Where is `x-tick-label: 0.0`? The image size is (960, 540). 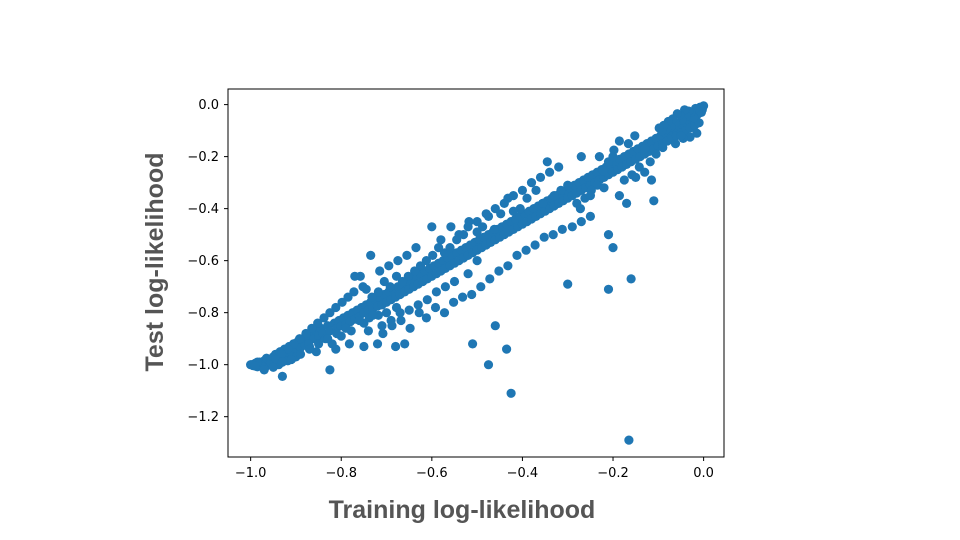 x-tick-label: 0.0 is located at coordinates (703, 473).